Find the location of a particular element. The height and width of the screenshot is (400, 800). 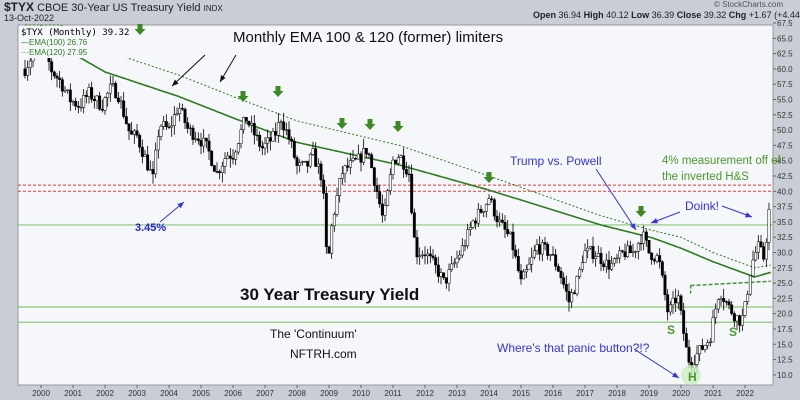

down-arrow-icon is located at coordinates (243, 96).